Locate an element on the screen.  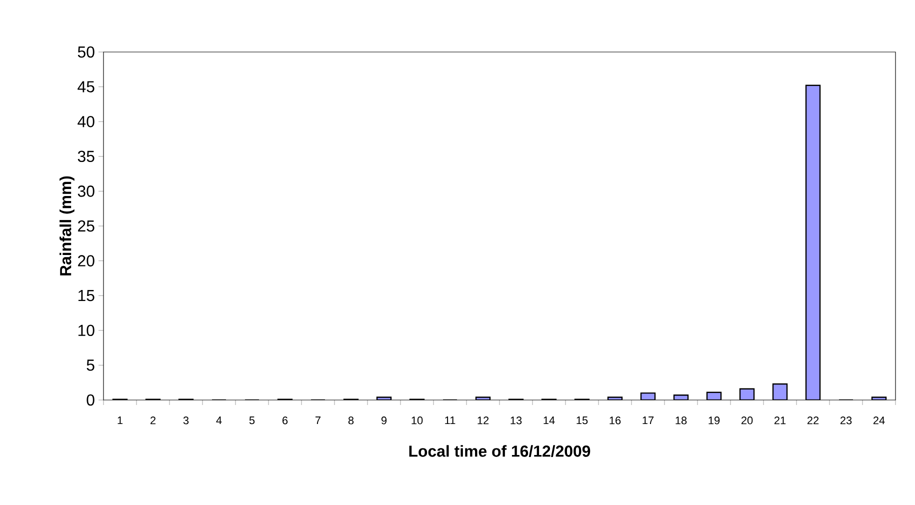
x-tick-label: 24 is located at coordinates (879, 420).